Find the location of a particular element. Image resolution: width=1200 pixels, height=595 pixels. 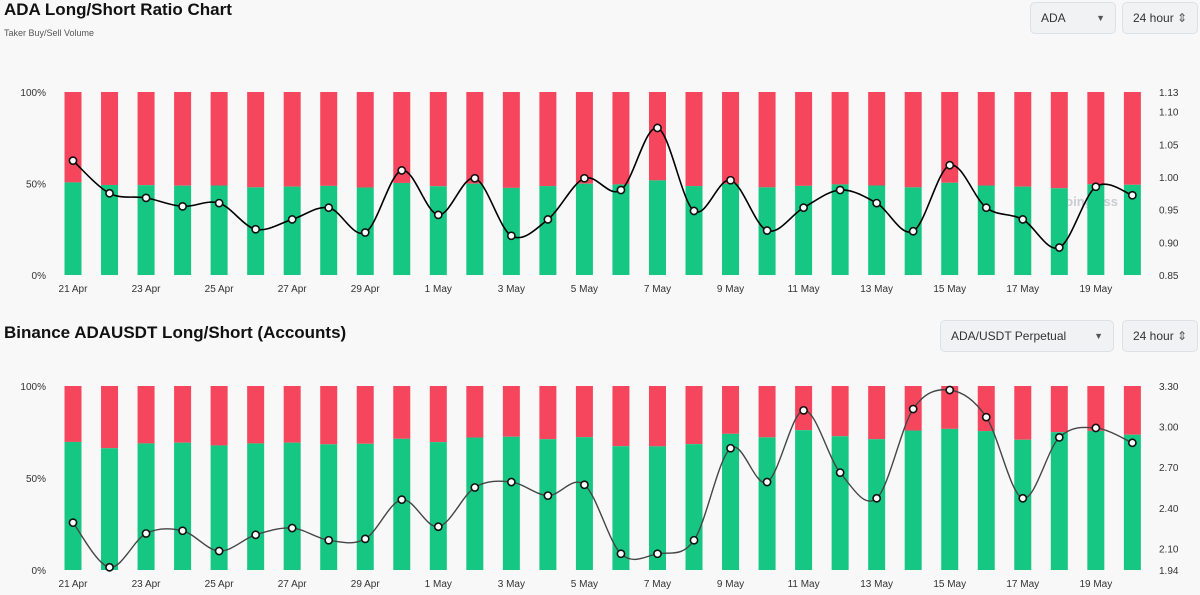

interval-select-2: 24 hour ⇕ is located at coordinates (1160, 336).